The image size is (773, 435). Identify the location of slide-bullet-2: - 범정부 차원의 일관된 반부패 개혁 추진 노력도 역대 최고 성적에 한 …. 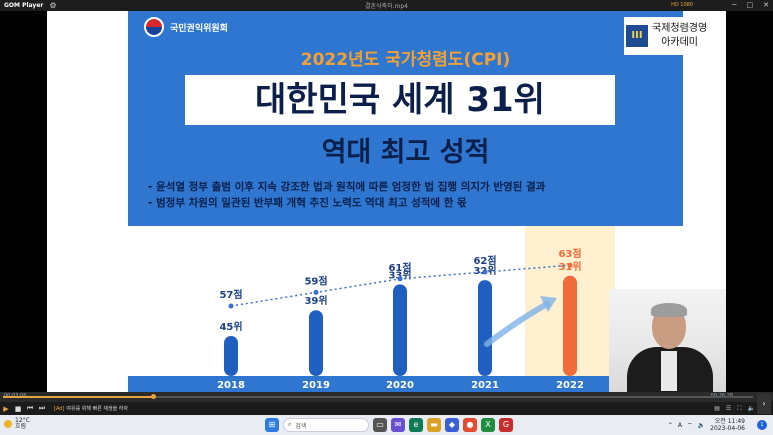
(307, 203).